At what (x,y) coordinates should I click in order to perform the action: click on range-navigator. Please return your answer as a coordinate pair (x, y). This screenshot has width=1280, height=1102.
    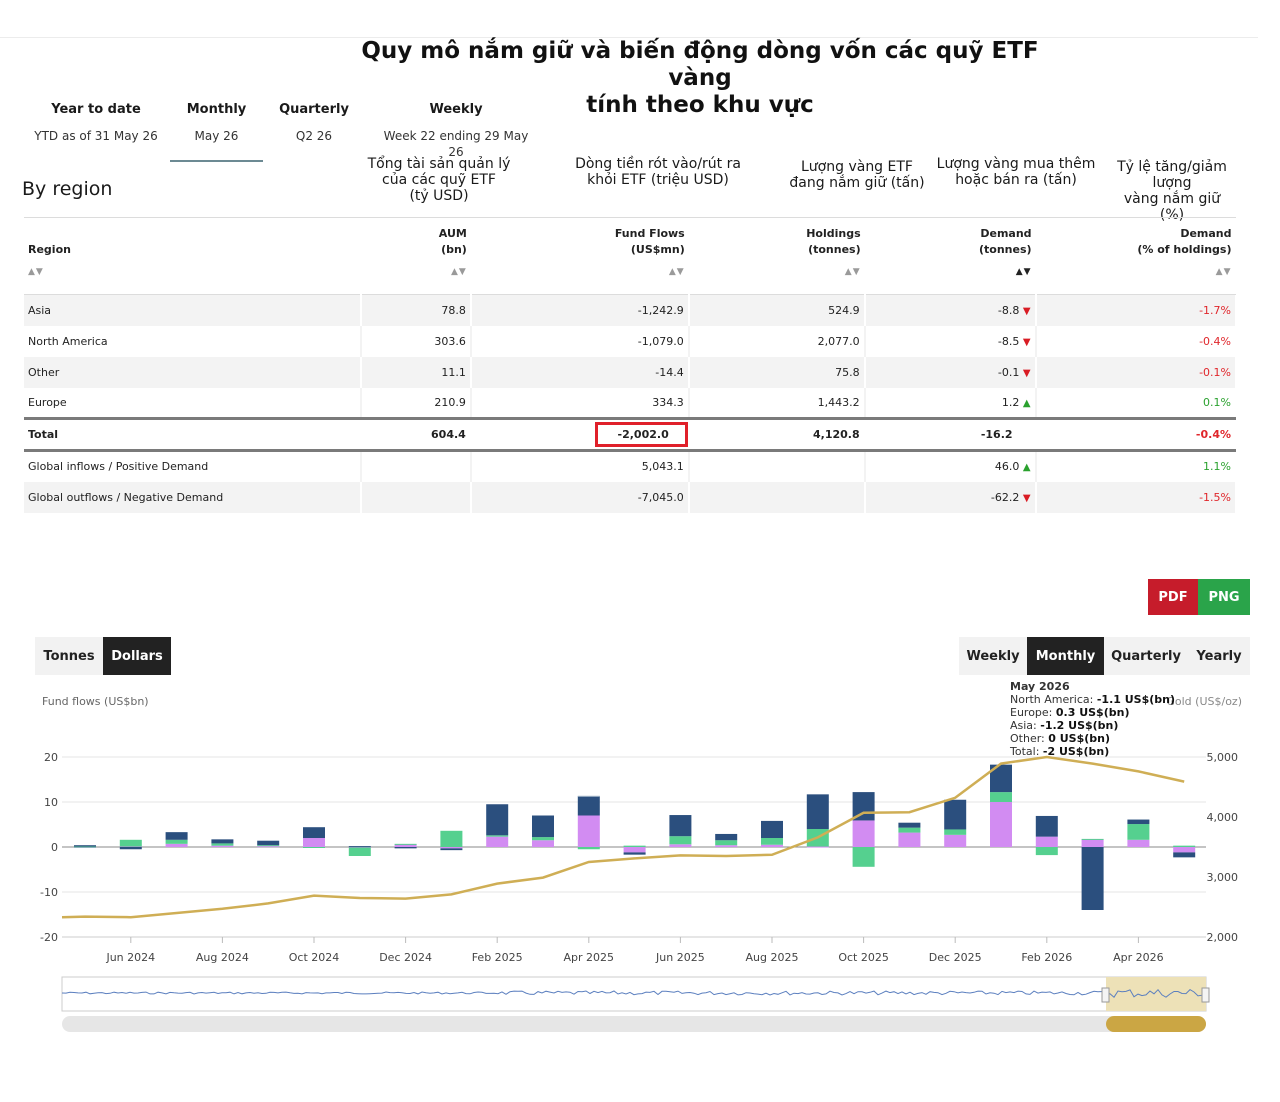
    Looking at the image, I should click on (635, 1004).